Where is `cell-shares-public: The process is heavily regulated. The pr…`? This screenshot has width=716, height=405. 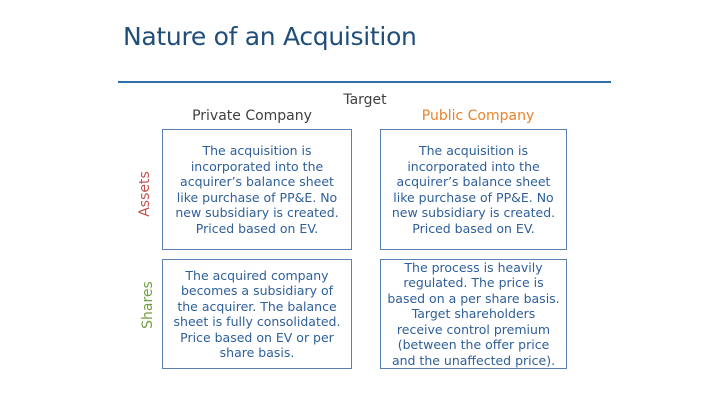
cell-shares-public: The process is heavily regulated. The pr… is located at coordinates (473, 314).